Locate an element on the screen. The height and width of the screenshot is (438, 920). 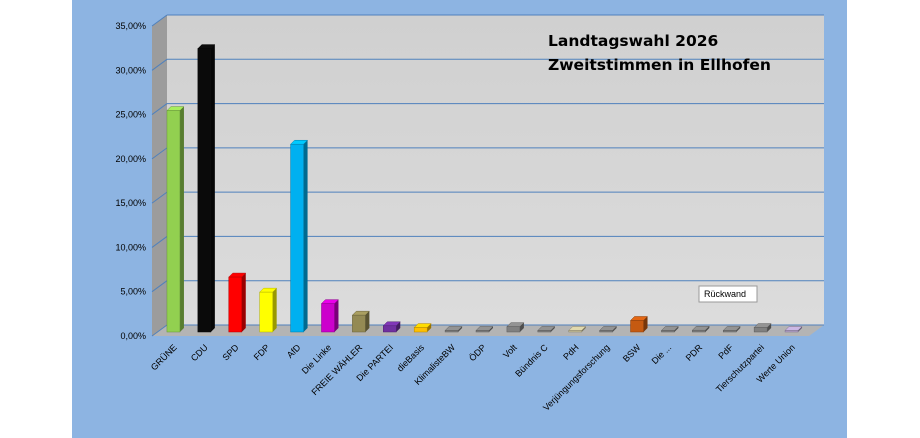
x-category-label: GRÜNE is located at coordinates (164, 357).